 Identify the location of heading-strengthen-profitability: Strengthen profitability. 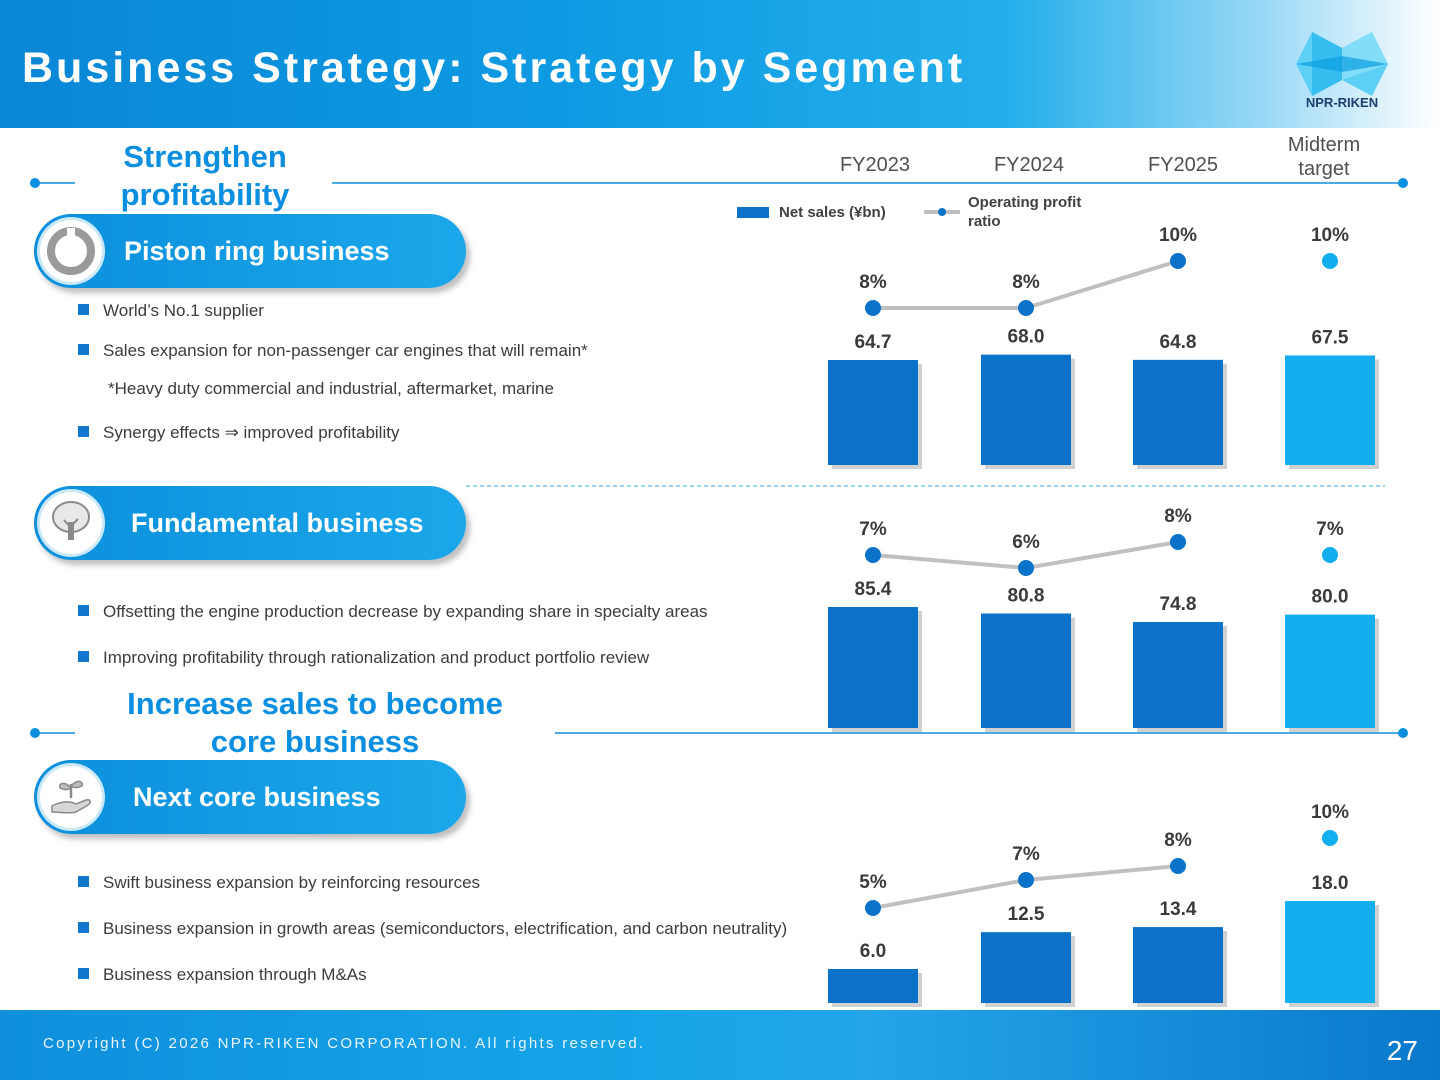
(205, 175).